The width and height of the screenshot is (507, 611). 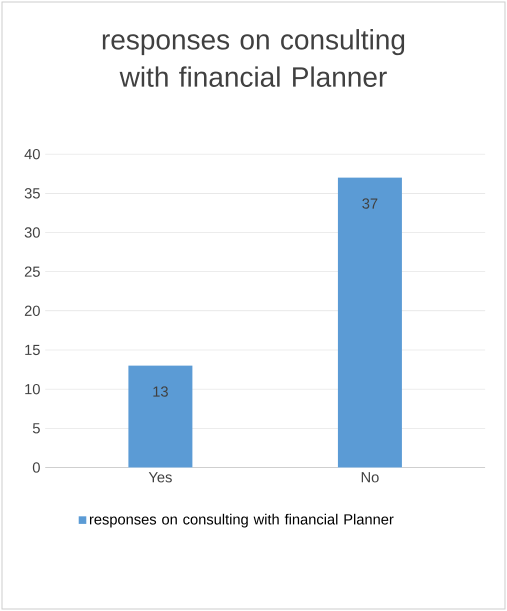 What do you see at coordinates (242, 521) in the screenshot?
I see `legend-label: responses on consulting with financial Planner` at bounding box center [242, 521].